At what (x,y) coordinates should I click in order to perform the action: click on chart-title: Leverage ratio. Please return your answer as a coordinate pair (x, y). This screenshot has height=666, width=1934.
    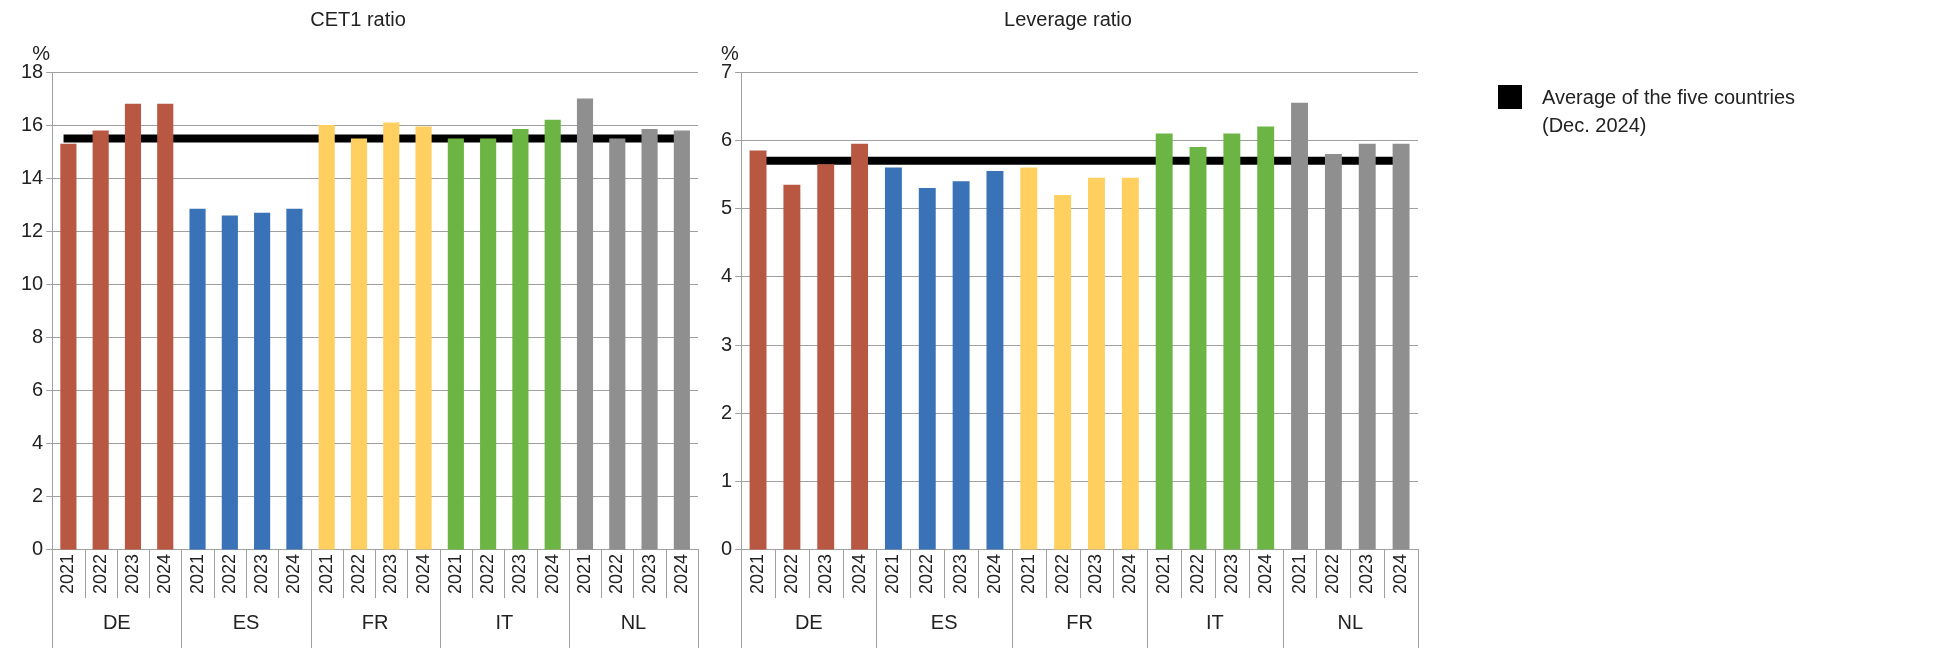
    Looking at the image, I should click on (1068, 18).